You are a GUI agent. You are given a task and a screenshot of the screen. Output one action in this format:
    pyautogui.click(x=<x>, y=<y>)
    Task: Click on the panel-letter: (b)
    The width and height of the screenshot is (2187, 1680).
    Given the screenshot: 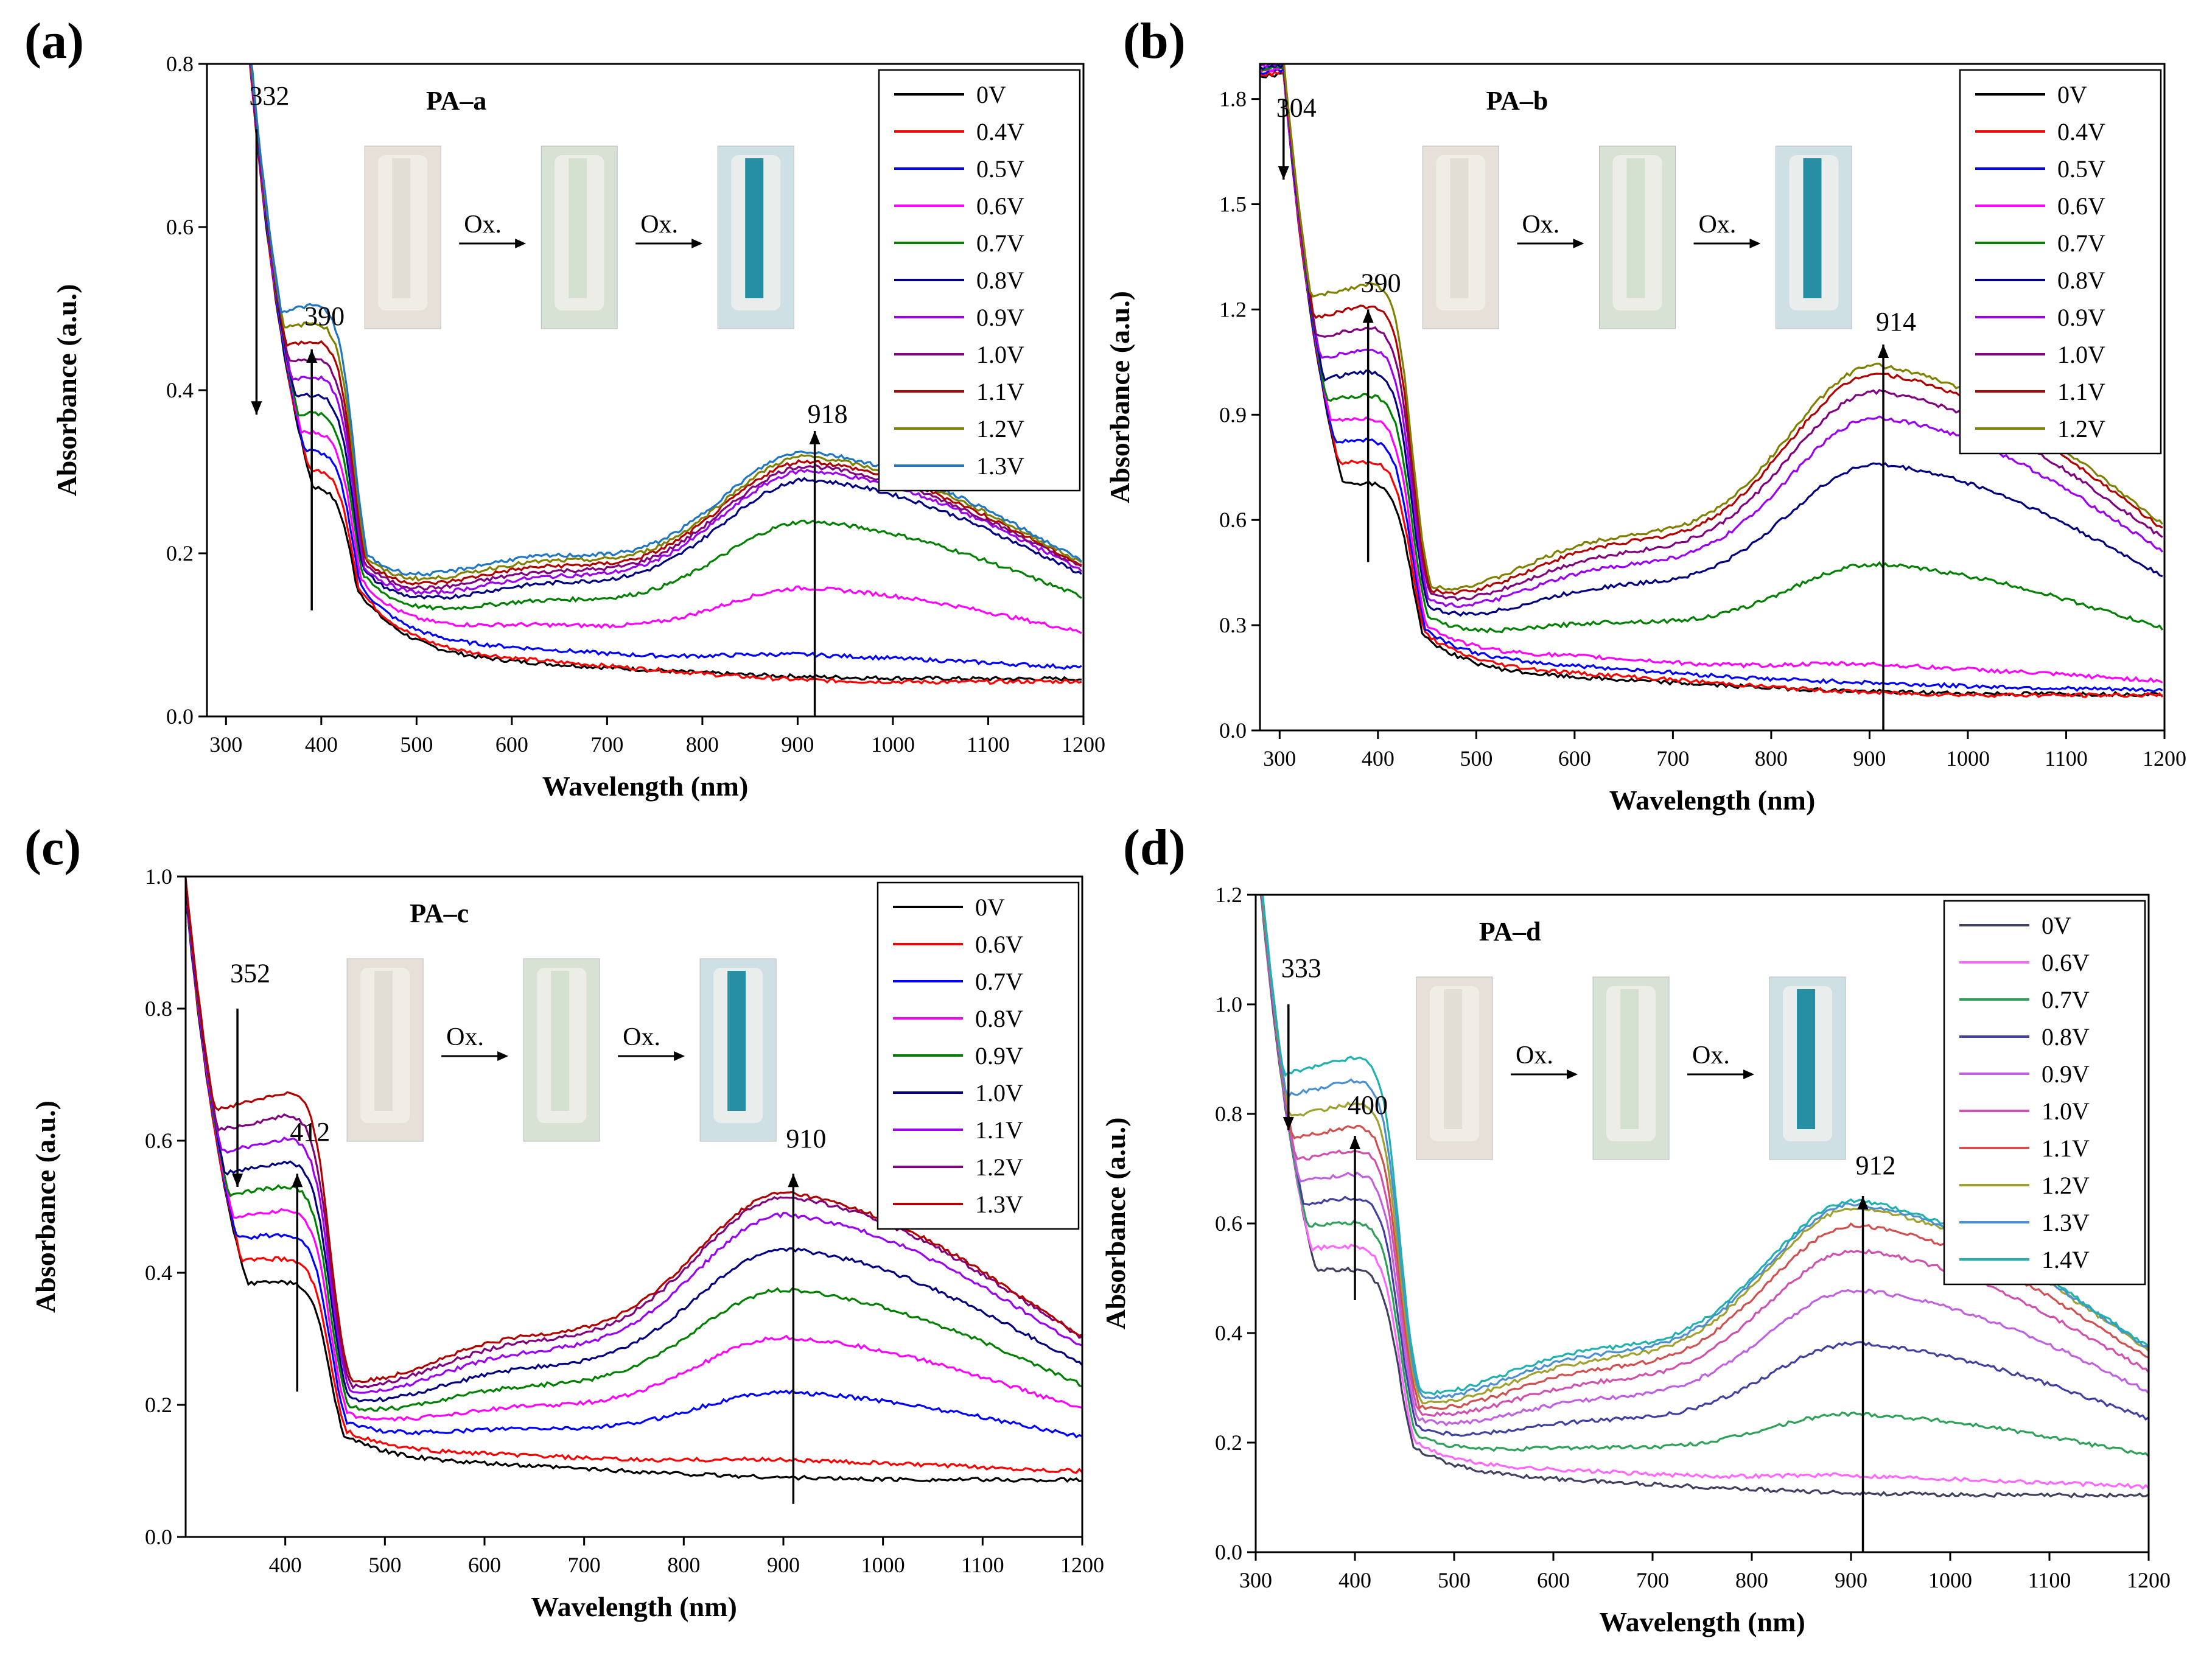 What is the action you would take?
    pyautogui.click(x=1155, y=41)
    